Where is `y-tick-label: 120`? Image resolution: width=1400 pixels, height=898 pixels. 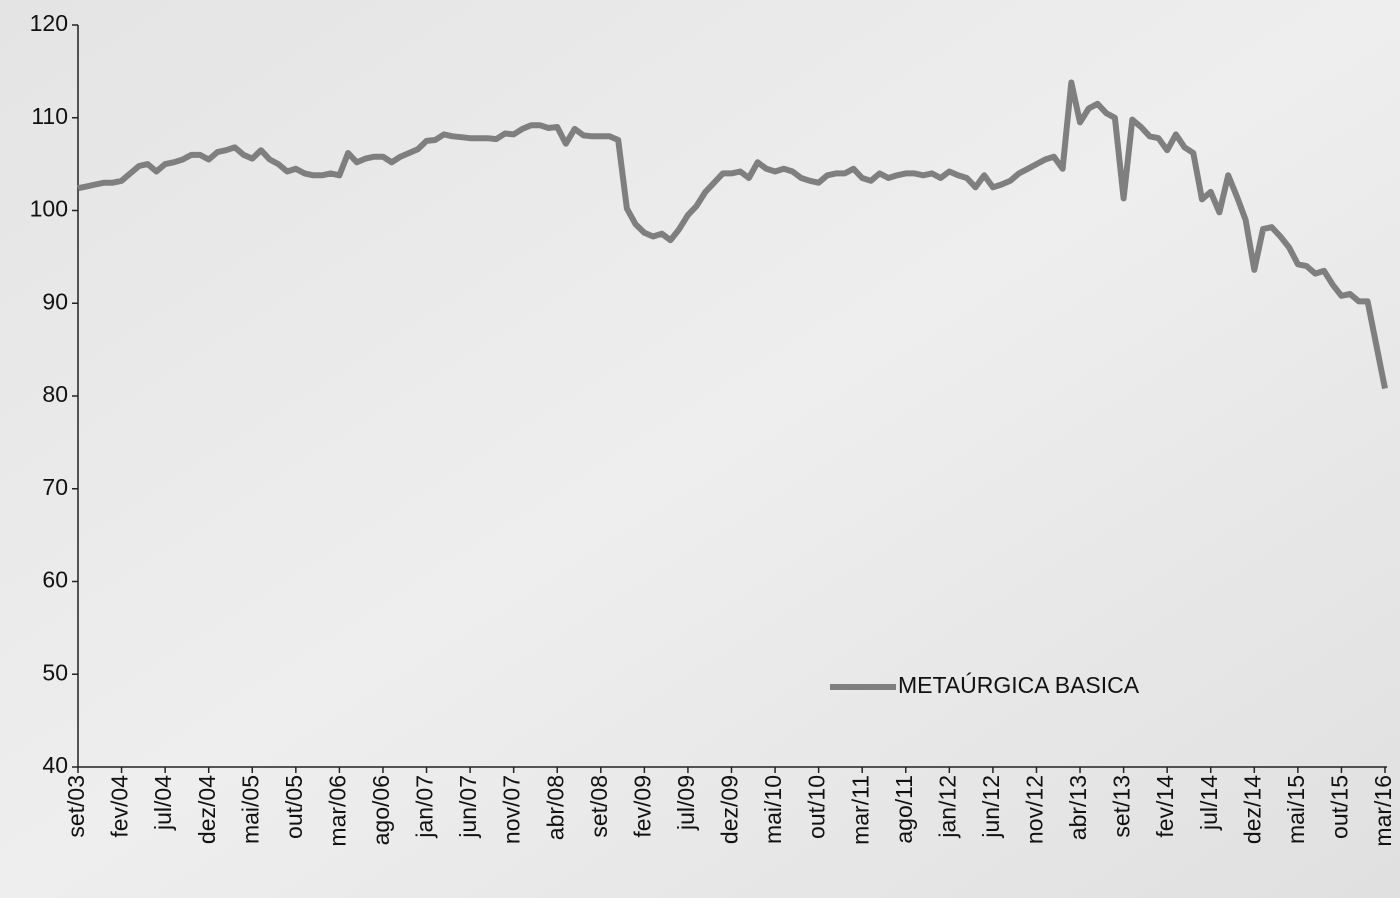 y-tick-label: 120 is located at coordinates (49, 23).